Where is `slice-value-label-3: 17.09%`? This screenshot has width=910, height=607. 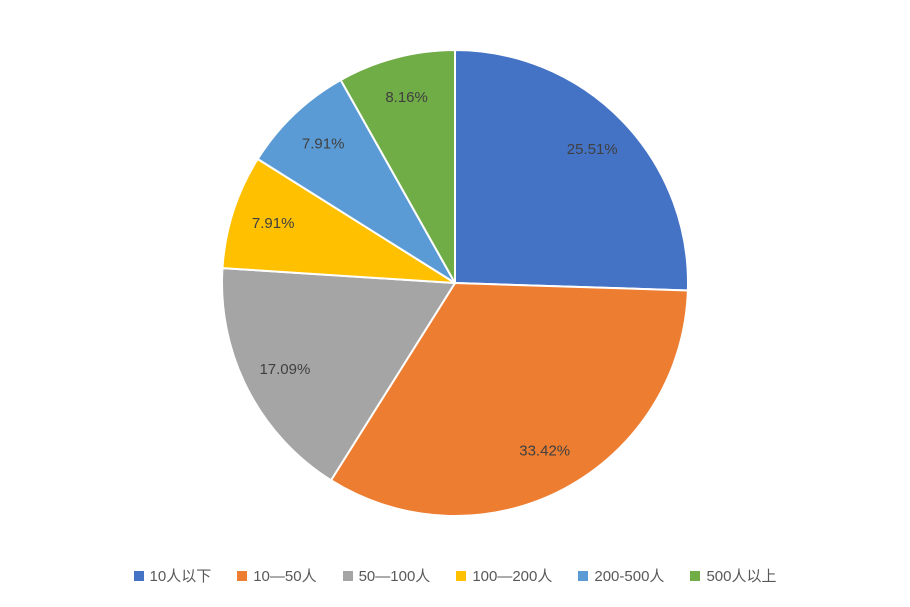
slice-value-label-3: 17.09% is located at coordinates (284, 369).